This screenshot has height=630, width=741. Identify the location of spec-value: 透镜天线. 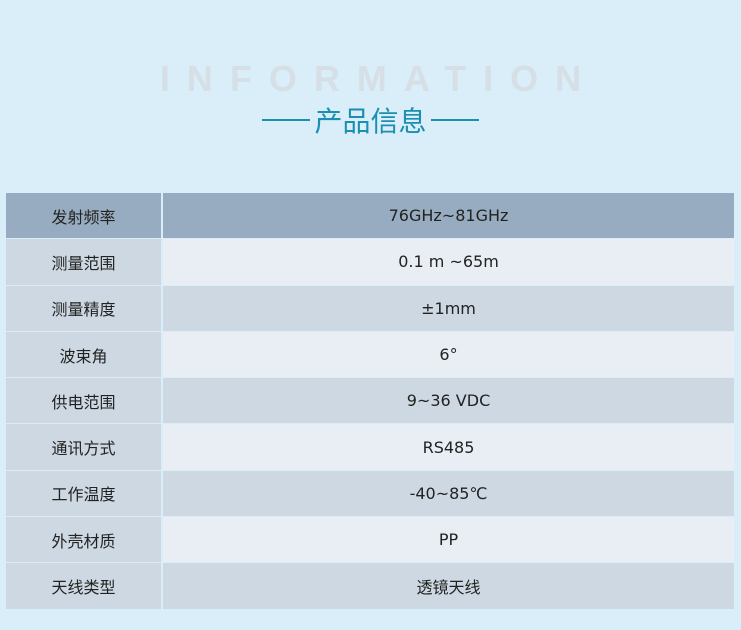
(448, 586).